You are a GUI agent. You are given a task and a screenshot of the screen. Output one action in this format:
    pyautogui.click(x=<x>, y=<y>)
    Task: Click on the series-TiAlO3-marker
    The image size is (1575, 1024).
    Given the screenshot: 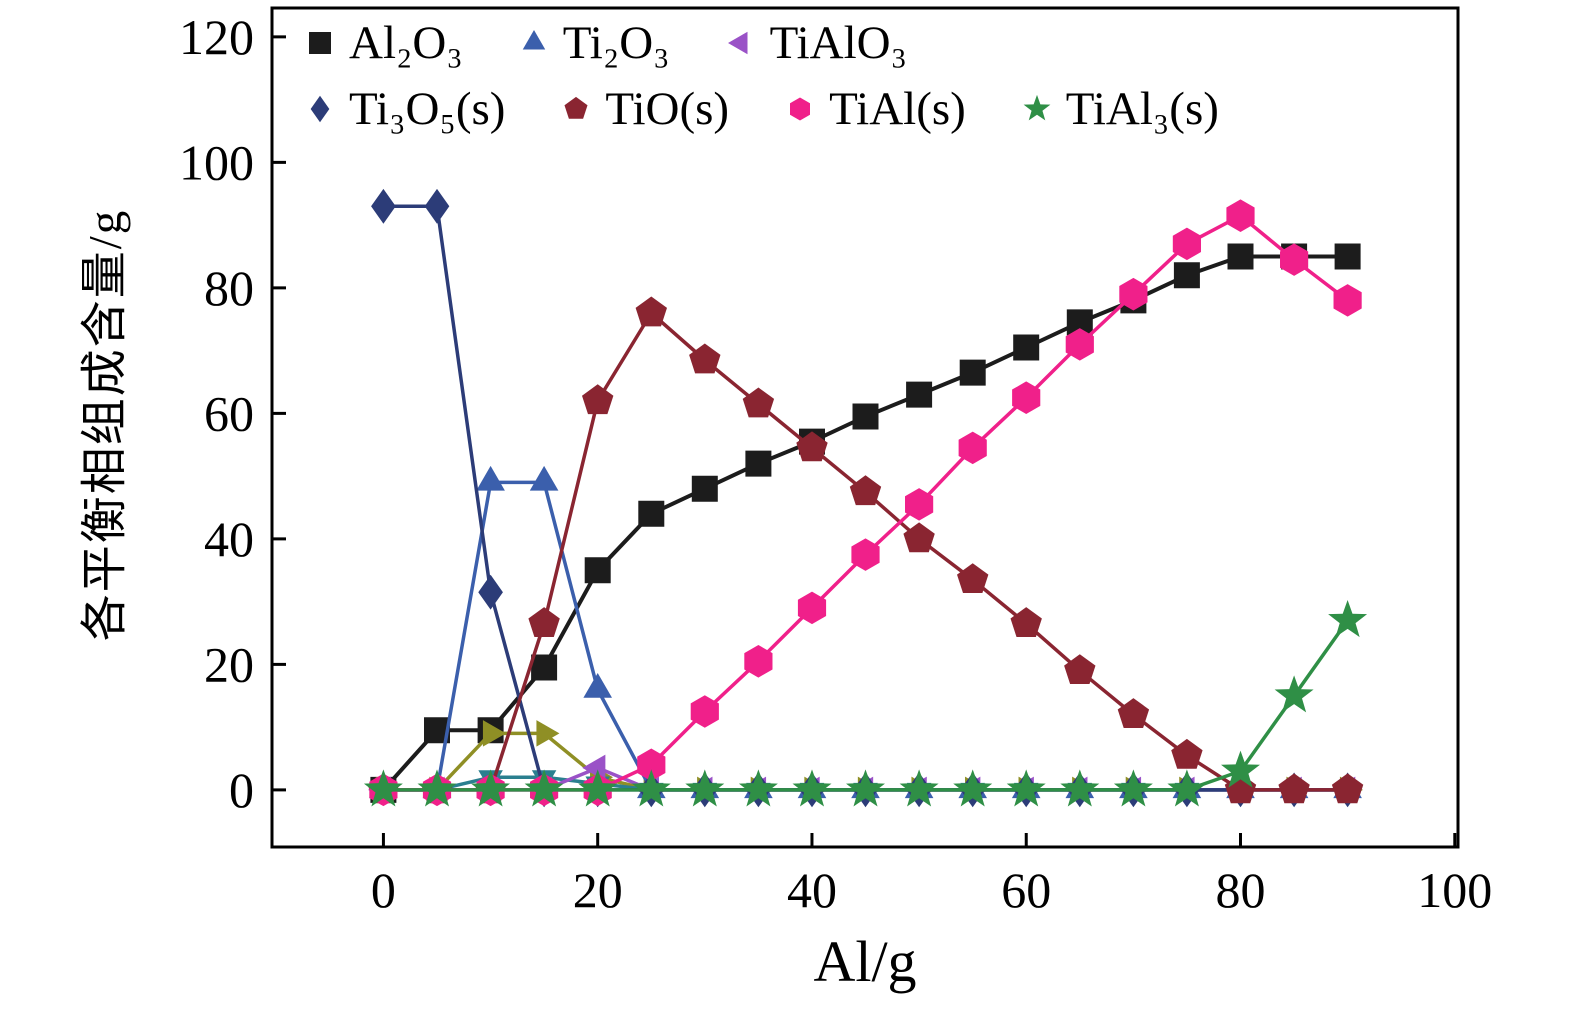 What is the action you would take?
    pyautogui.click(x=594, y=768)
    